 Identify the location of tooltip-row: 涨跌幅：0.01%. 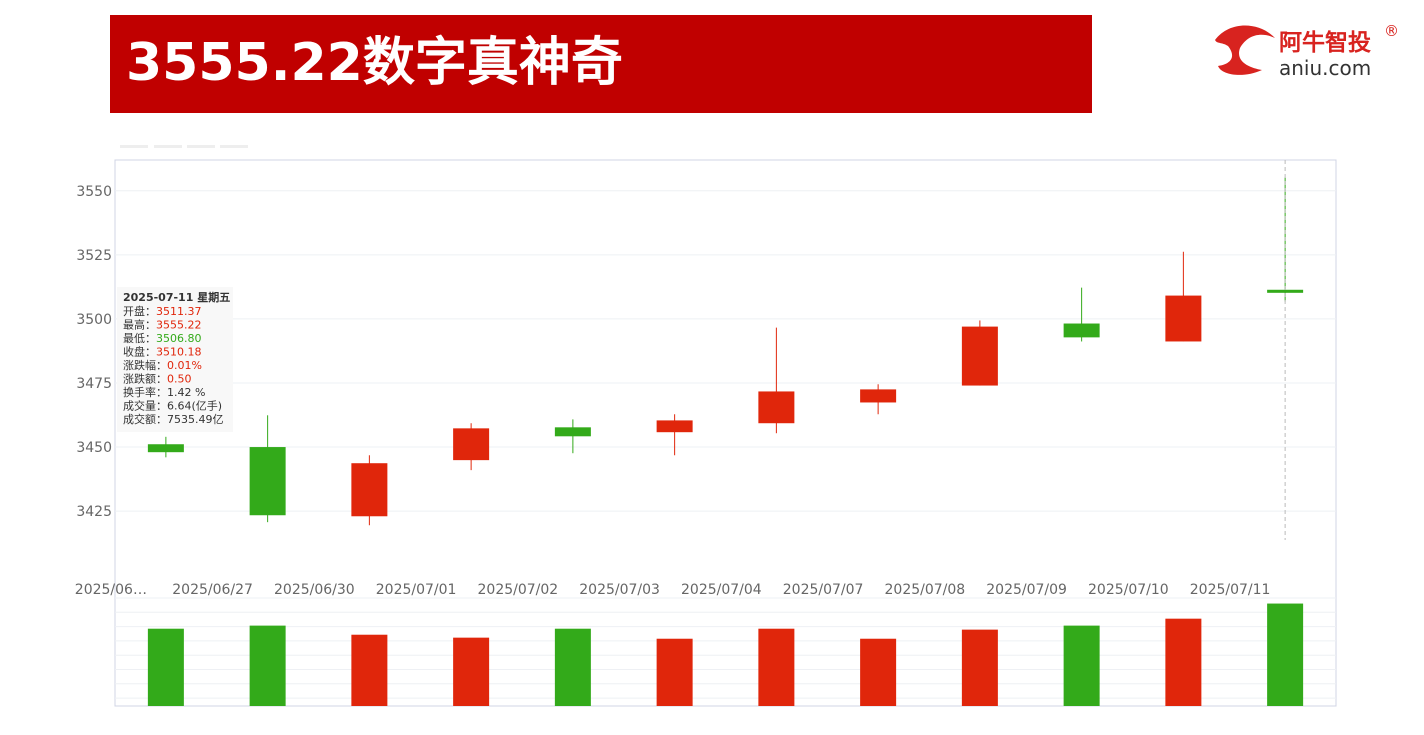
(162, 365).